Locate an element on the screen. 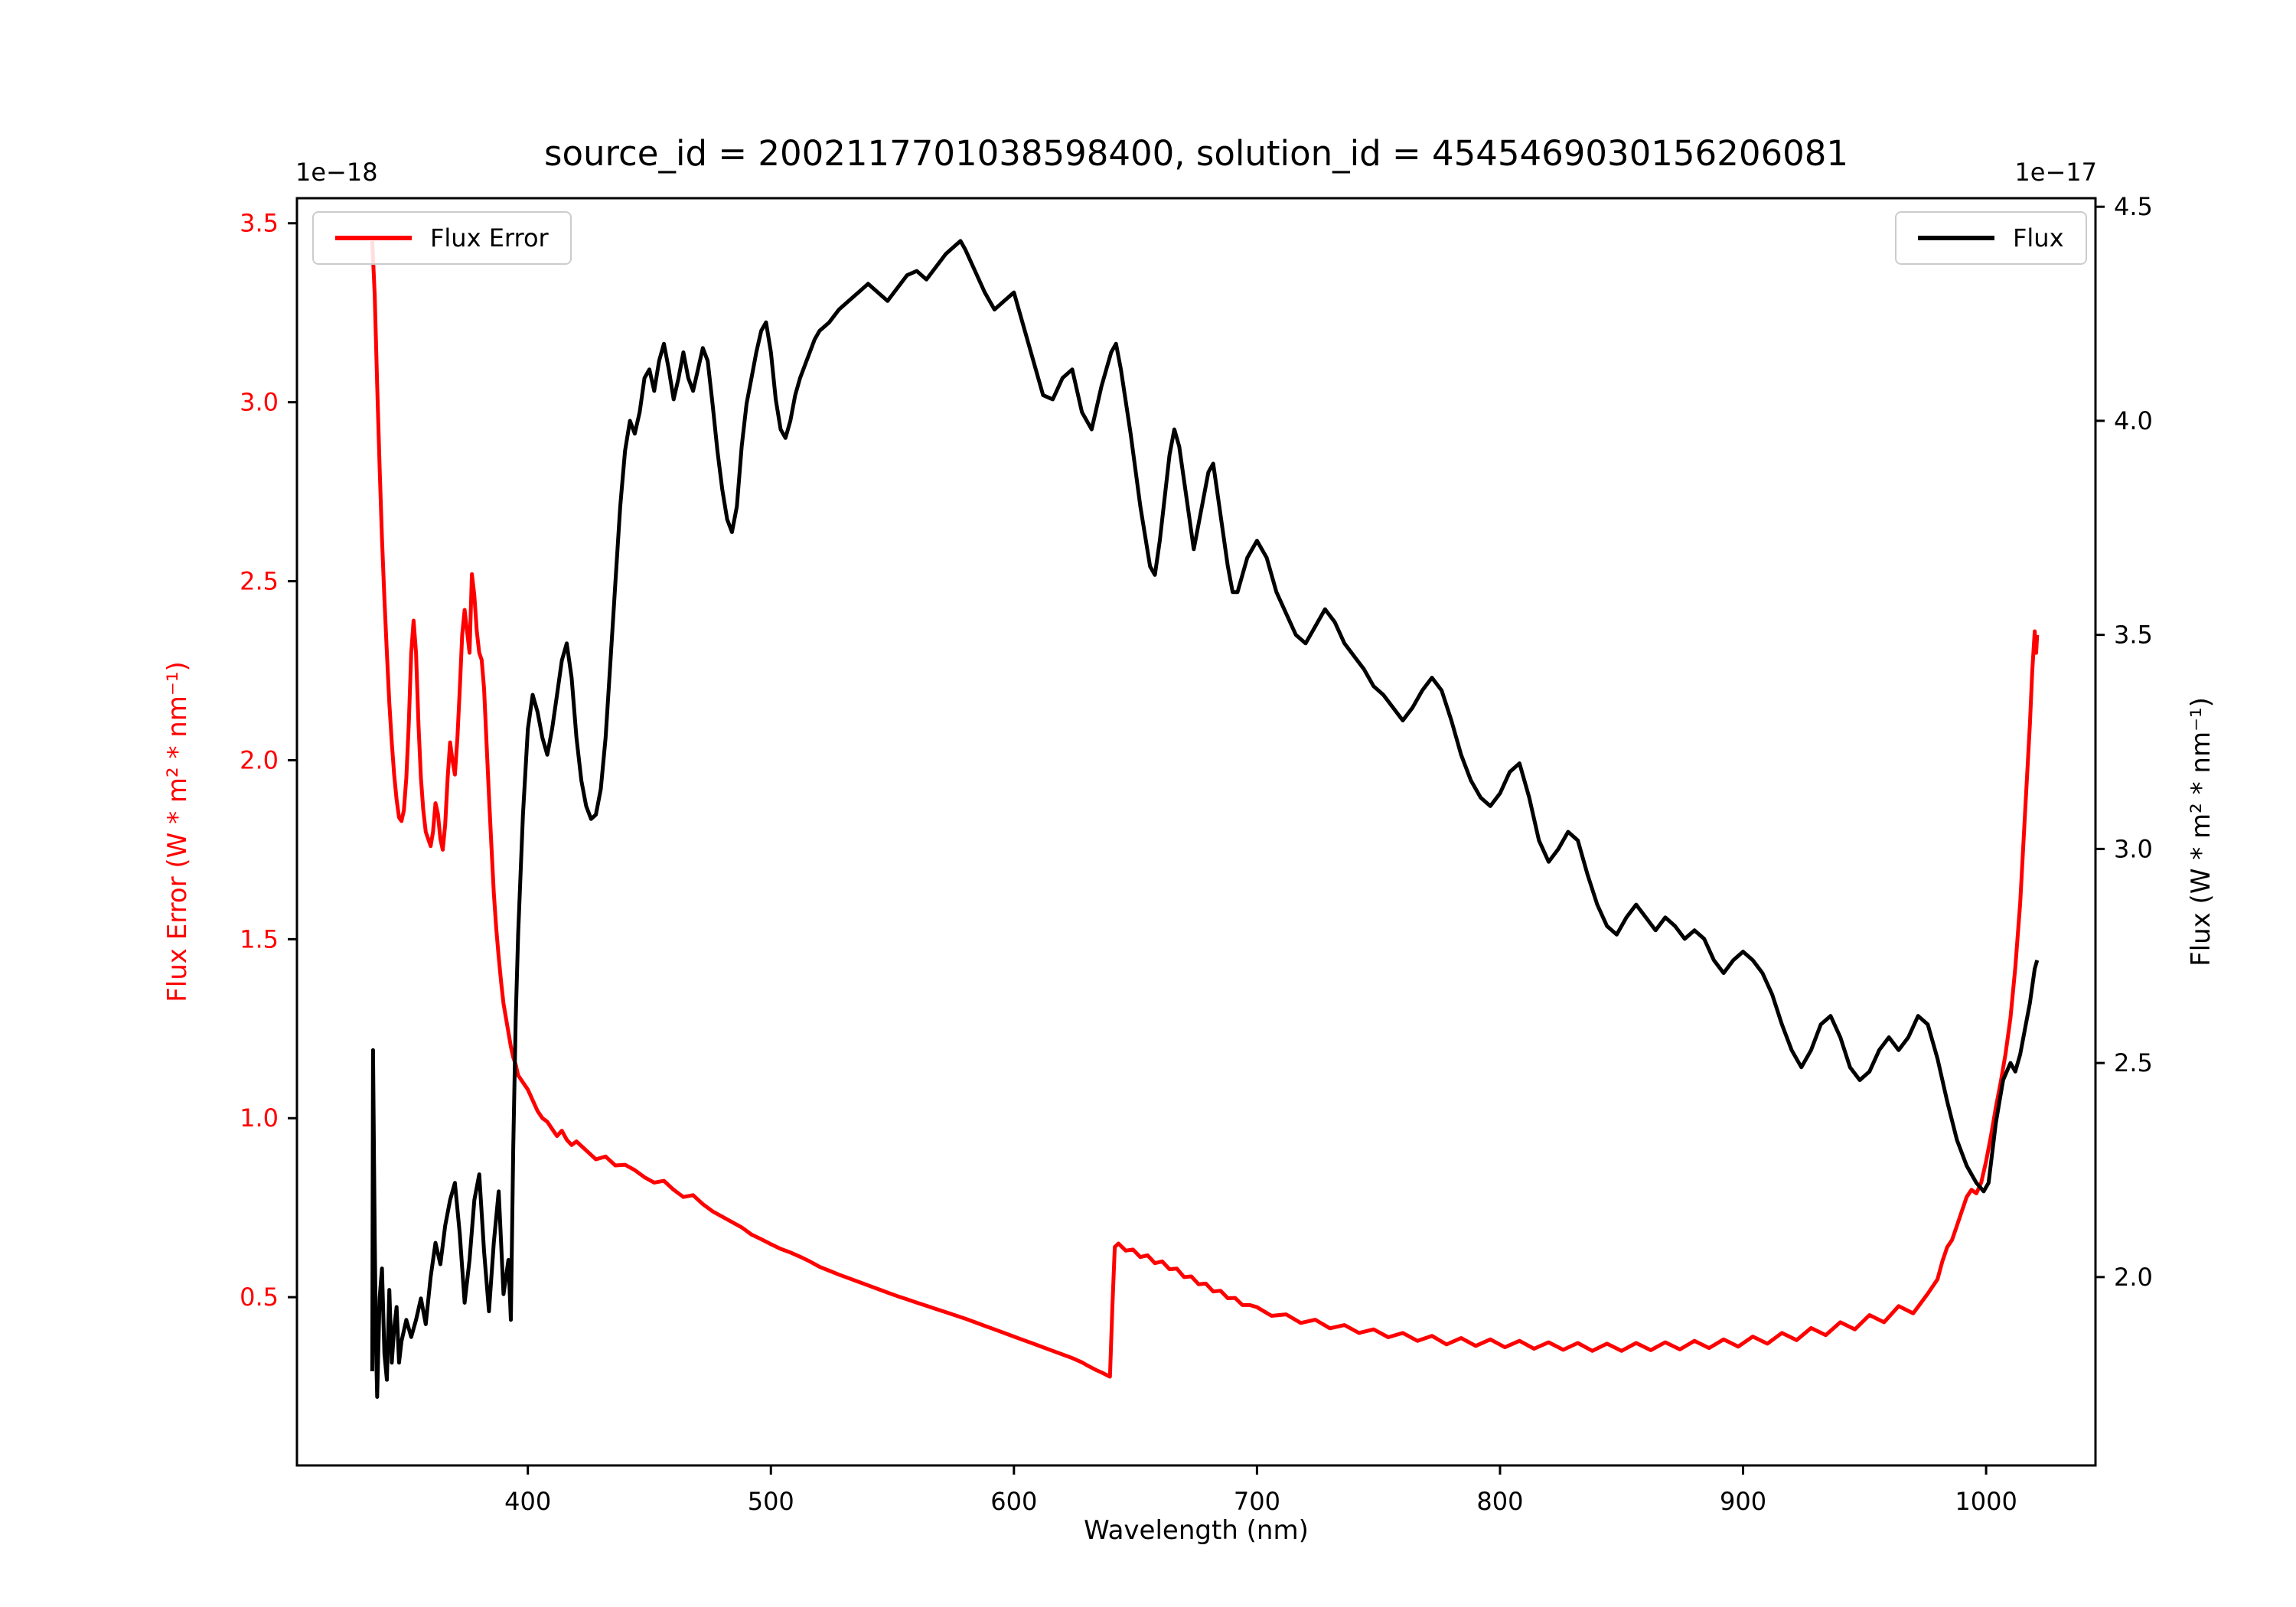  y-left-tick-label: 2.0 is located at coordinates (259, 759).